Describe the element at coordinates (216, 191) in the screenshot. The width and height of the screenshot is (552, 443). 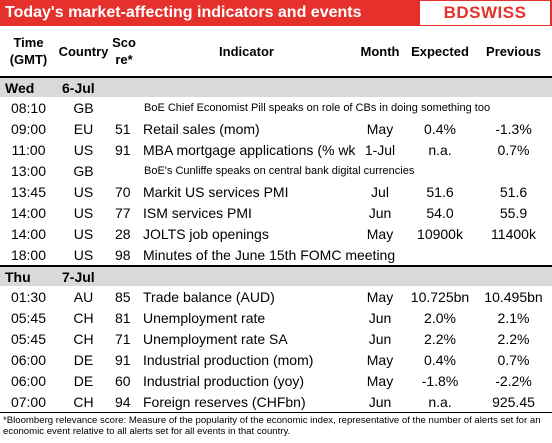
I see `indicator: Markit US services PMI` at that location.